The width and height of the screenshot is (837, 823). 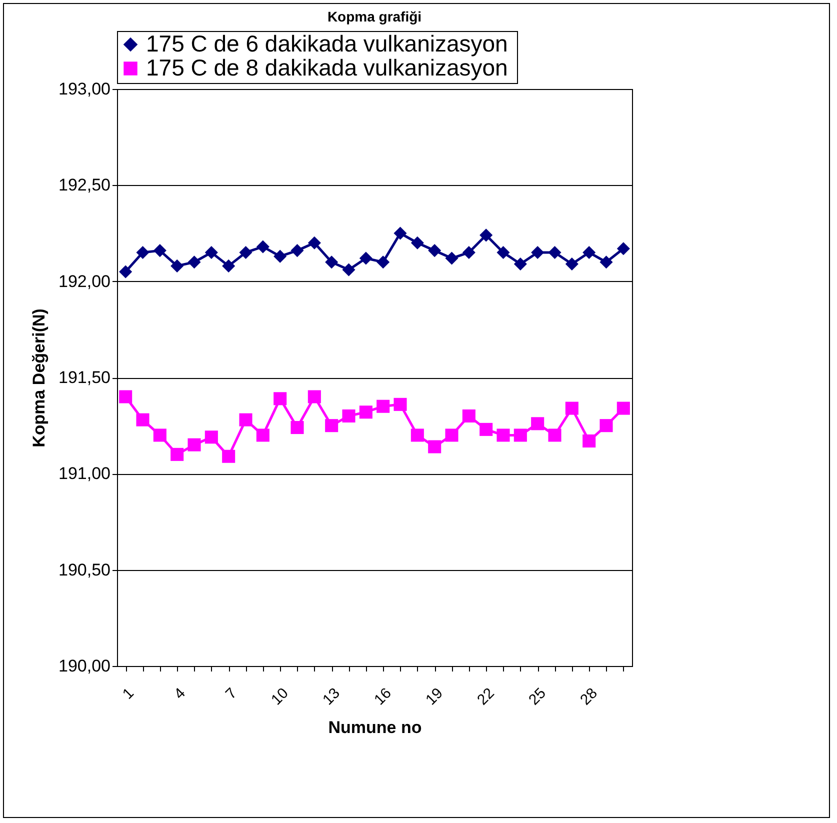 I want to click on x-tick-label: 1, so click(x=128, y=693).